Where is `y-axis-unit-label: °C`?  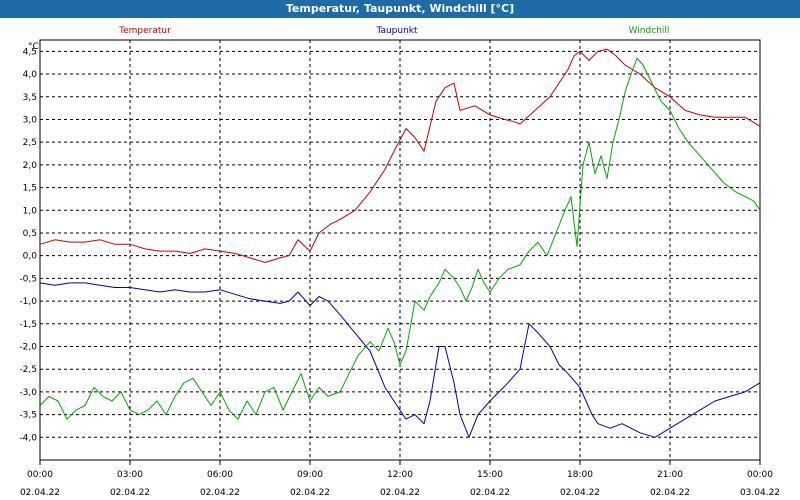
y-axis-unit-label: °C is located at coordinates (33, 47).